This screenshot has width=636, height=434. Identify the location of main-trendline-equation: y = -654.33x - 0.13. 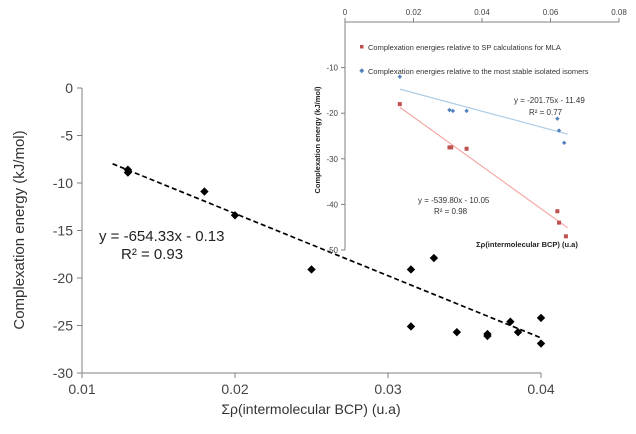
(162, 236).